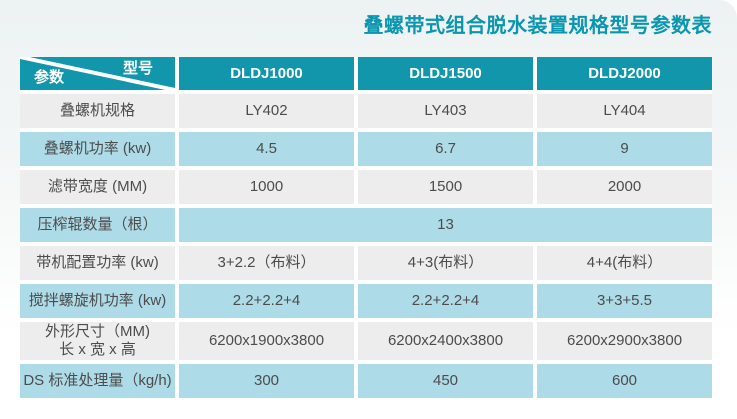 This screenshot has width=737, height=419. Describe the element at coordinates (624, 341) in the screenshot. I see `value-cell: 6200x2900x3800` at that location.